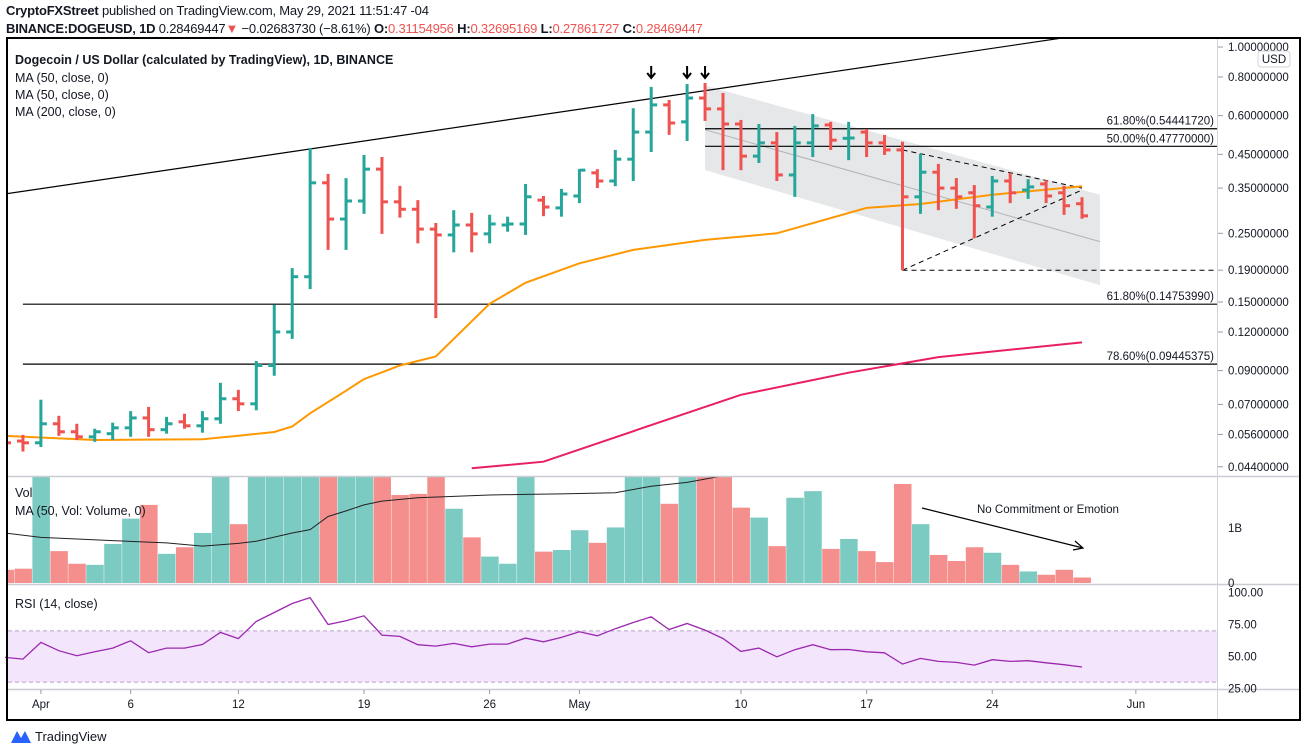 This screenshot has height=755, width=1307. Describe the element at coordinates (777, 405) in the screenshot. I see `ma200-line` at that location.